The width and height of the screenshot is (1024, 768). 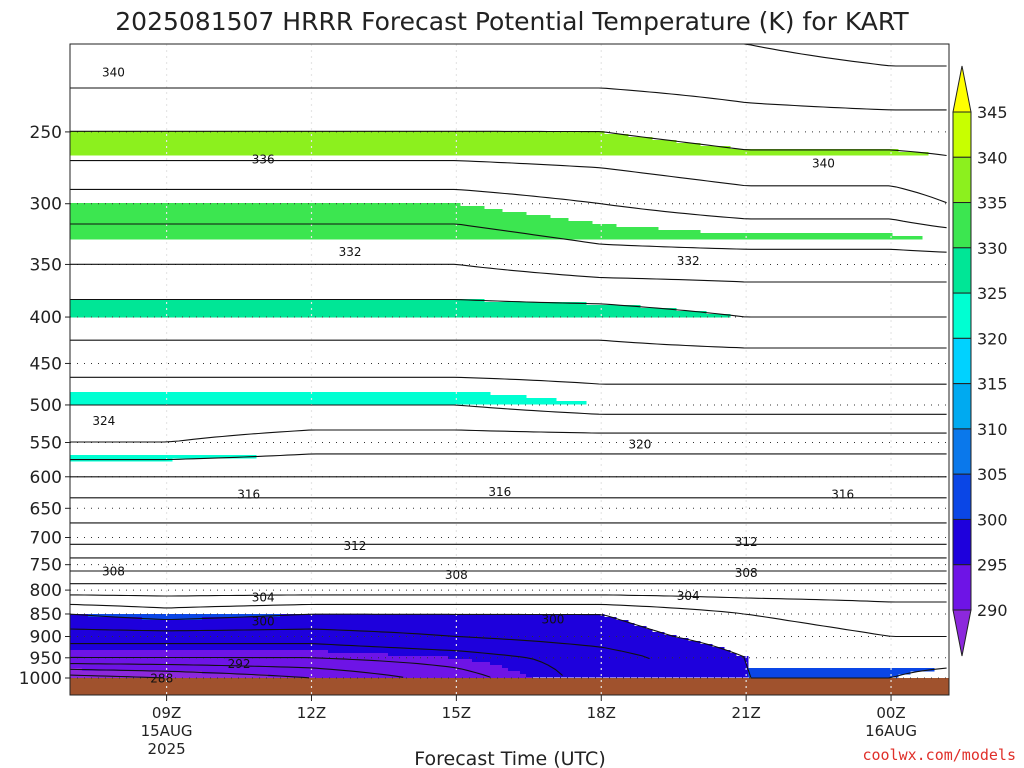 What do you see at coordinates (962, 633) in the screenshot?
I see `colorbar-bottom-arrow` at bounding box center [962, 633].